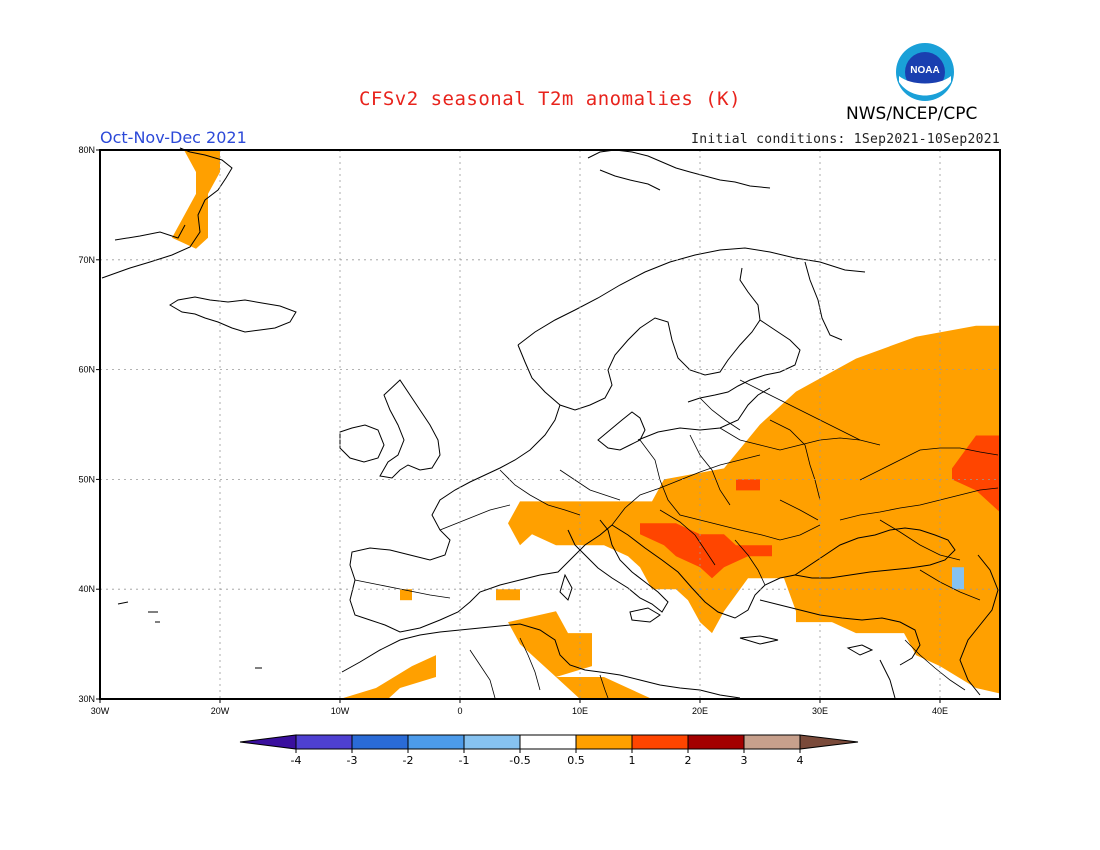 The height and width of the screenshot is (850, 1100). What do you see at coordinates (296, 760) in the screenshot?
I see `legend-label: -4` at bounding box center [296, 760].